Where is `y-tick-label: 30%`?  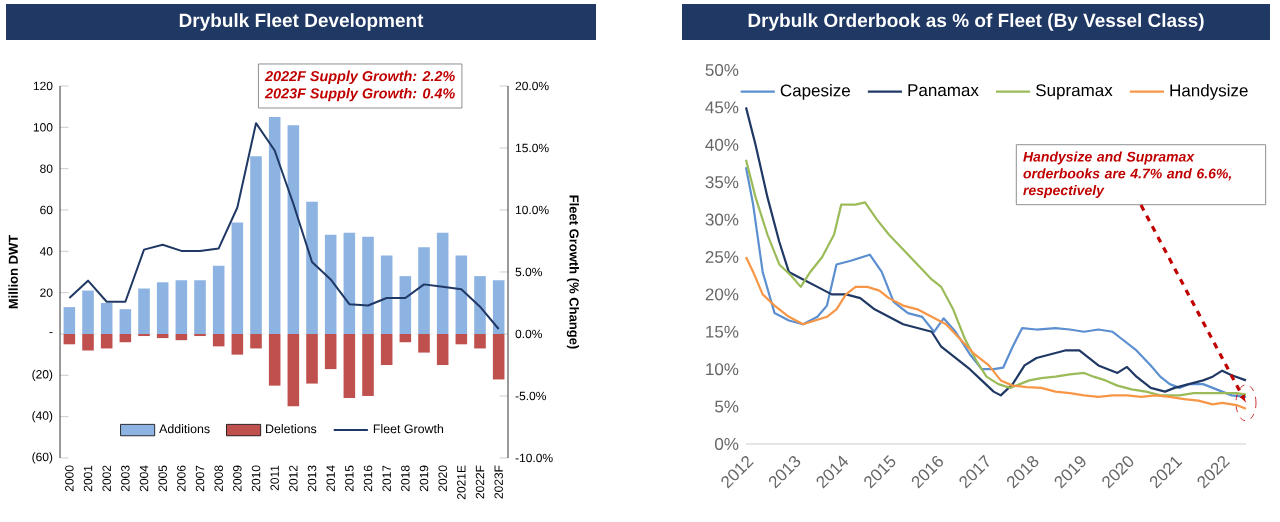 y-tick-label: 30% is located at coordinates (722, 219).